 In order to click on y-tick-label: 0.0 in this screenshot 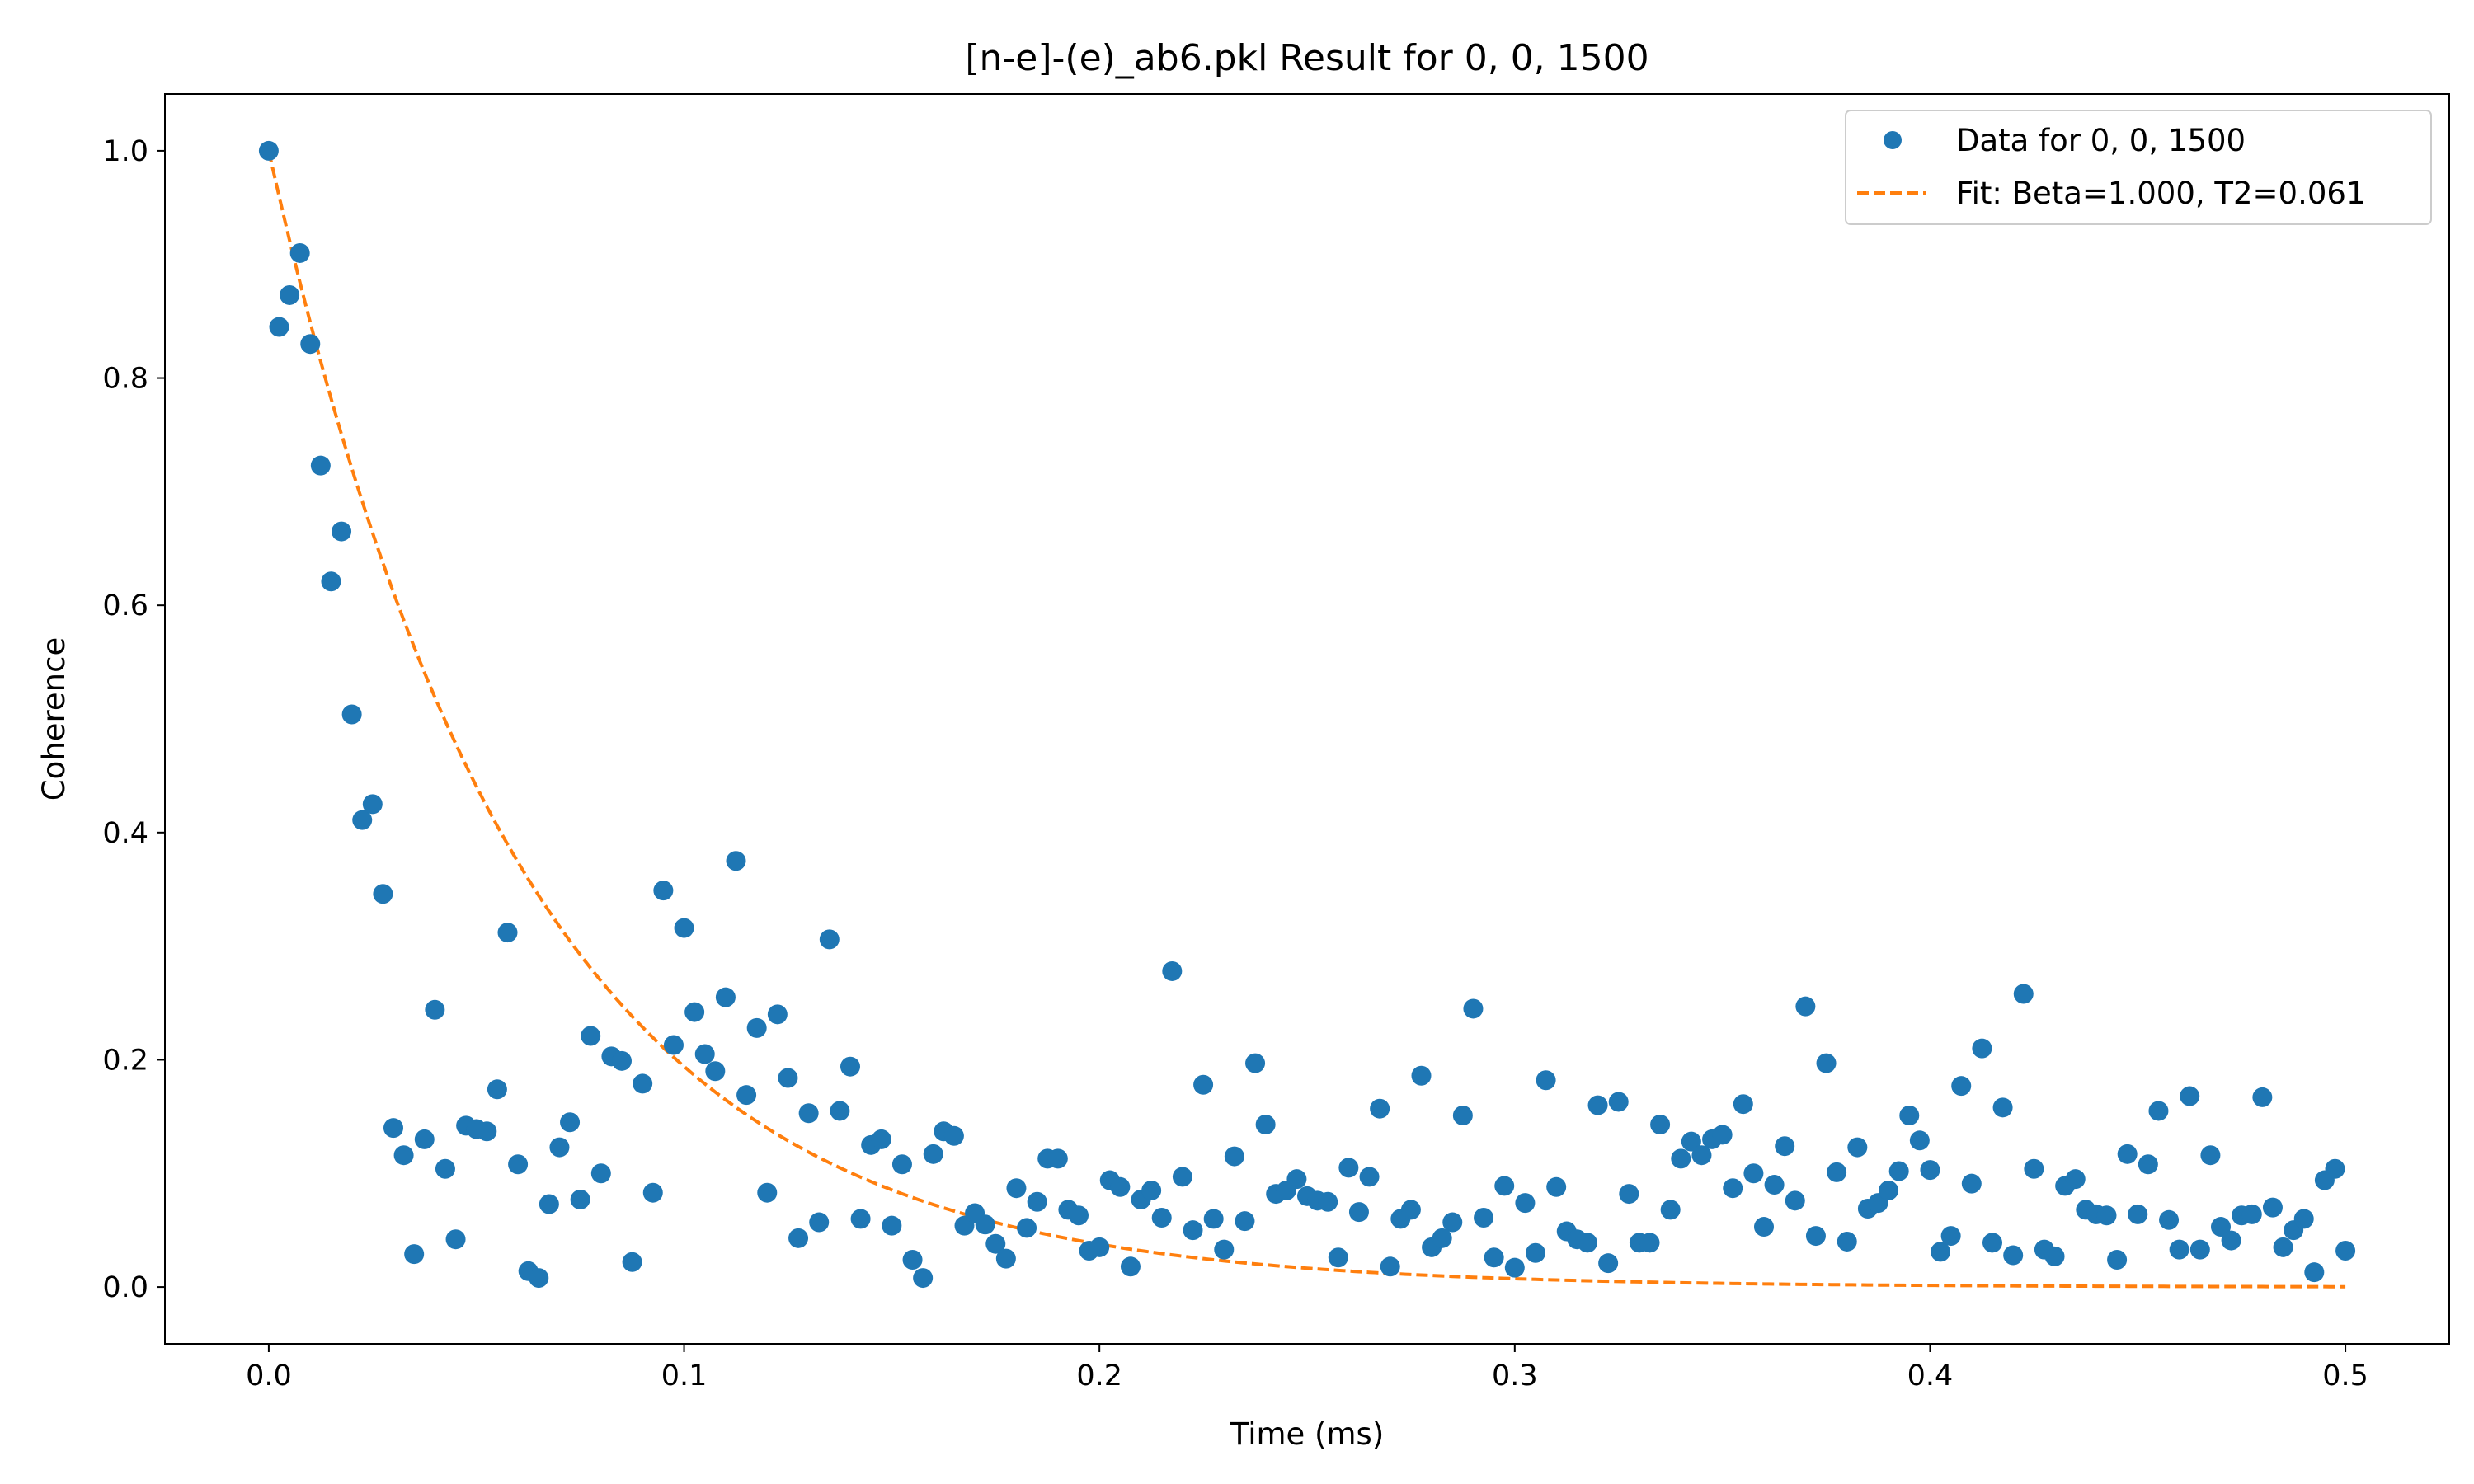, I will do `click(125, 1287)`.